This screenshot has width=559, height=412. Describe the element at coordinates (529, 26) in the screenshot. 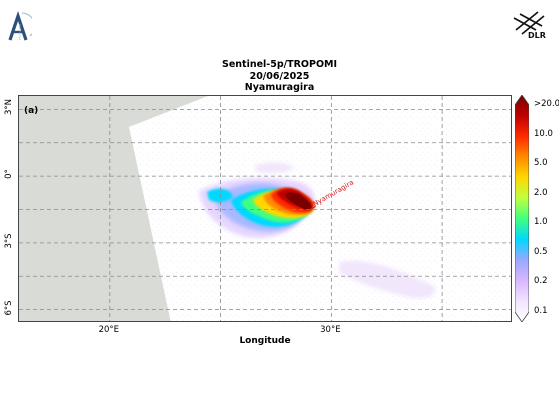

I see `dlr-logo` at that location.